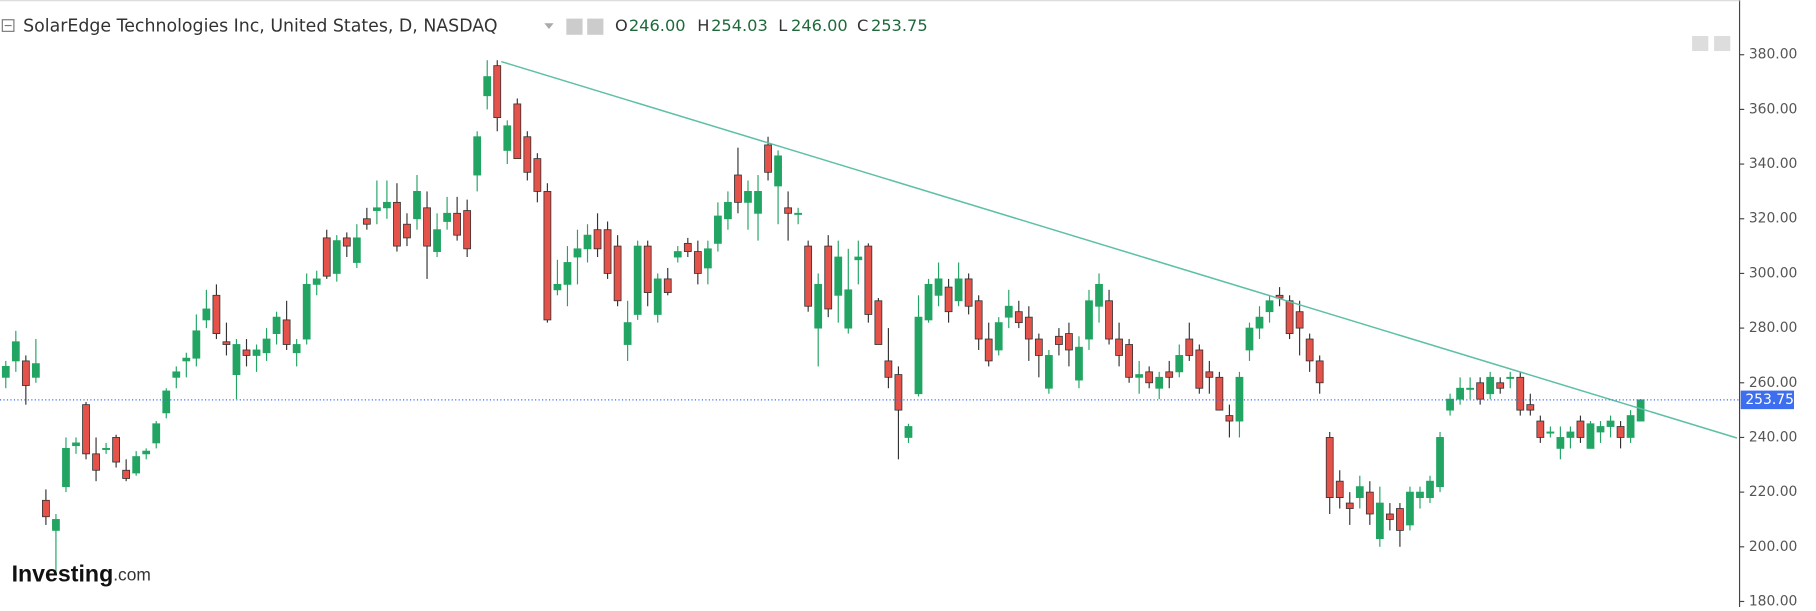 Image resolution: width=1816 pixels, height=611 pixels. Describe the element at coordinates (549, 26) in the screenshot. I see `dropdown-arrow` at that location.